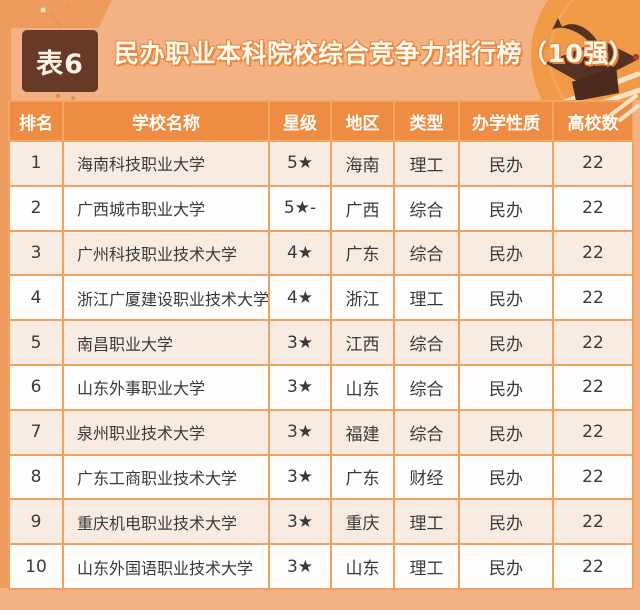 This screenshot has height=610, width=640. Describe the element at coordinates (36, 522) in the screenshot. I see `table-cell: 9` at that location.